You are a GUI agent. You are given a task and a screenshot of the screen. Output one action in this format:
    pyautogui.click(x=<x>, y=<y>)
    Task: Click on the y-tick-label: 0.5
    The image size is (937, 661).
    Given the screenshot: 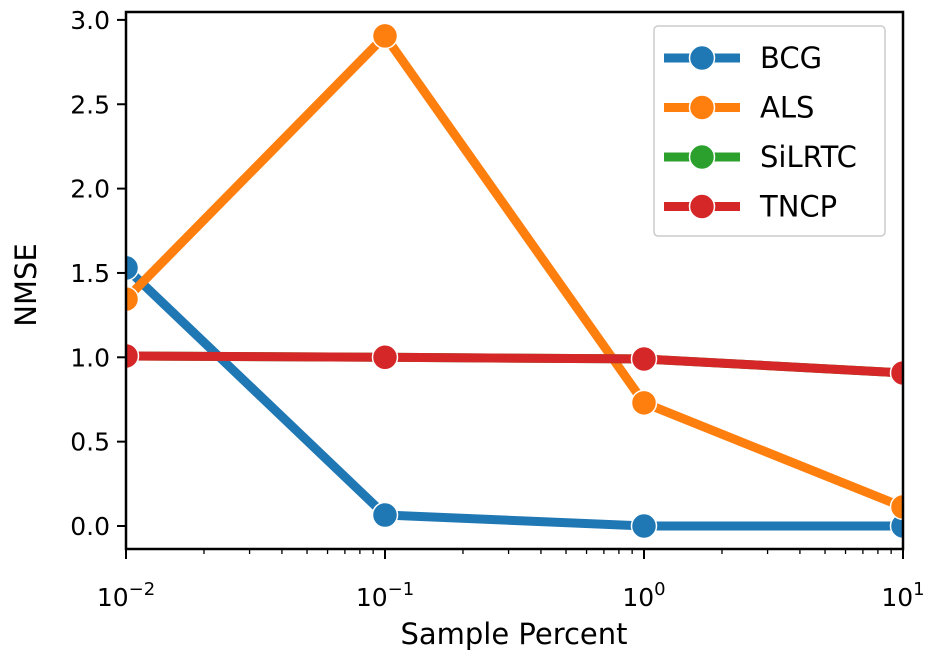 What is the action you would take?
    pyautogui.click(x=90, y=442)
    